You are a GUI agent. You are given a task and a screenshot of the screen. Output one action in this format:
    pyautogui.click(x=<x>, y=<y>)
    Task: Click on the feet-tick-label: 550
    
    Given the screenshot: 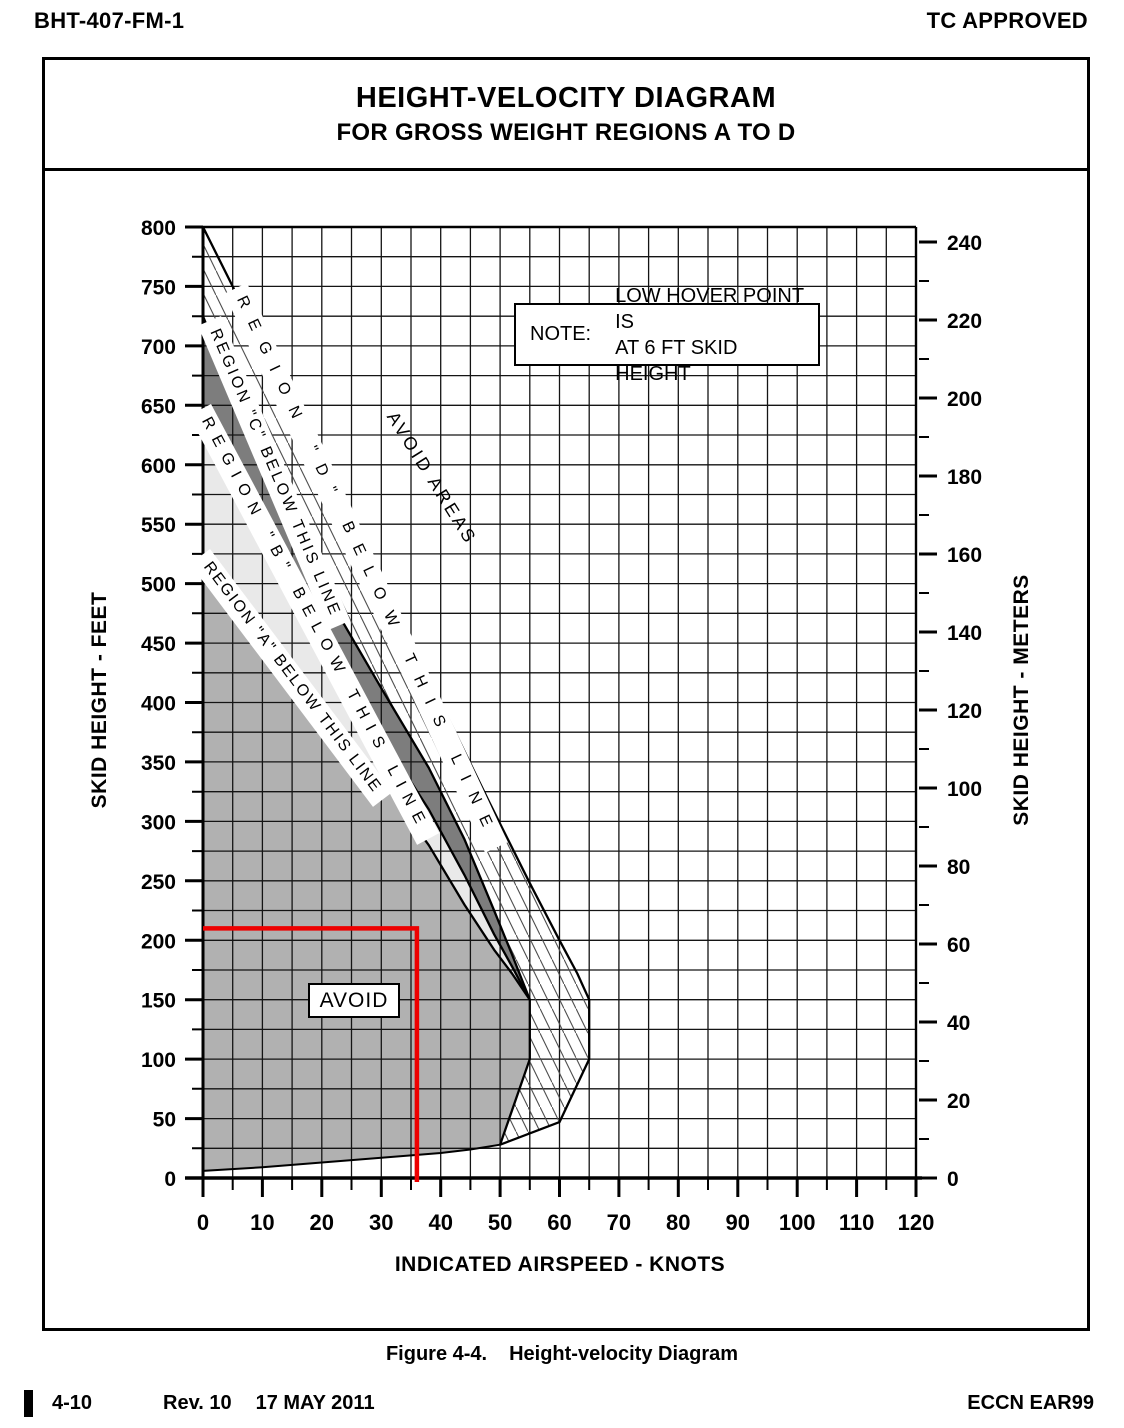 What is the action you would take?
    pyautogui.click(x=158, y=525)
    